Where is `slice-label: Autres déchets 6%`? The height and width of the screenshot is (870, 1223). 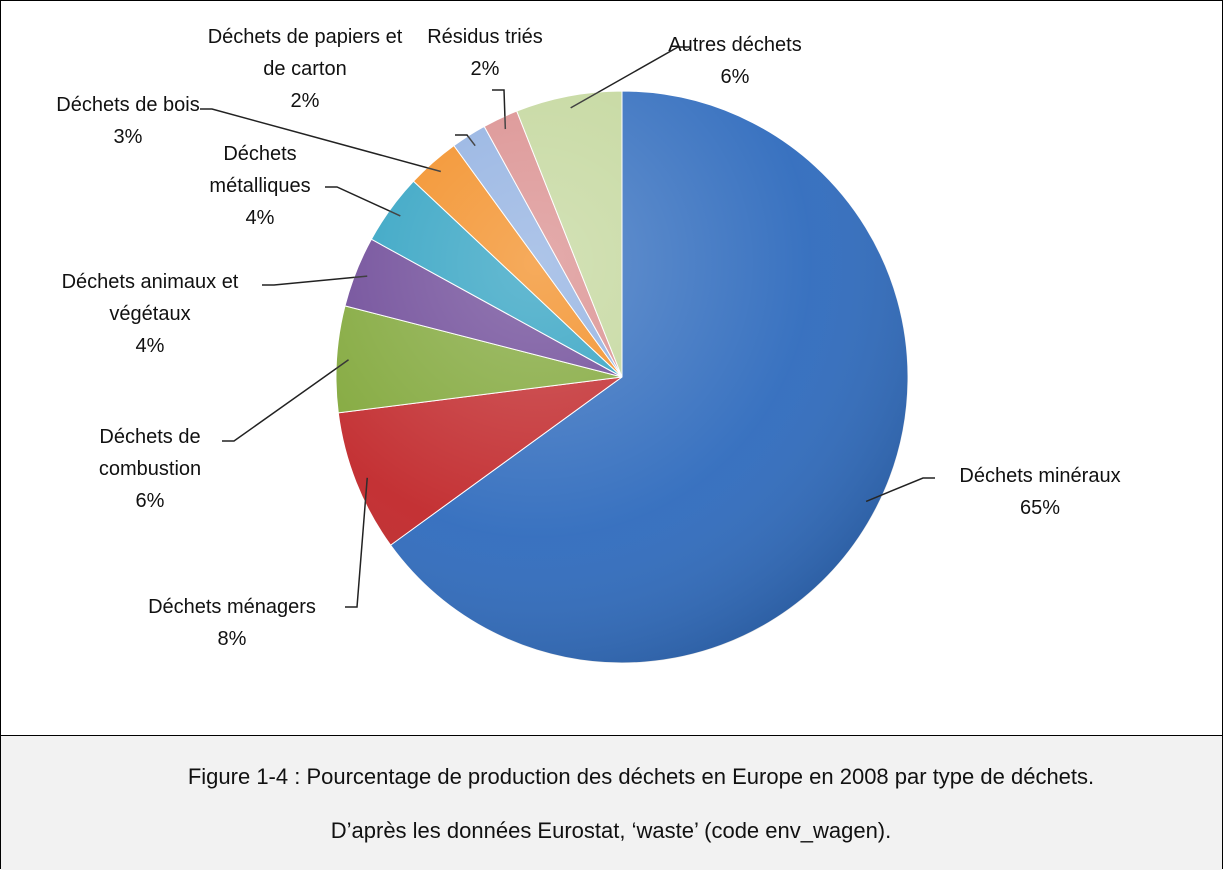 slice-label: Autres déchets 6% is located at coordinates (735, 61).